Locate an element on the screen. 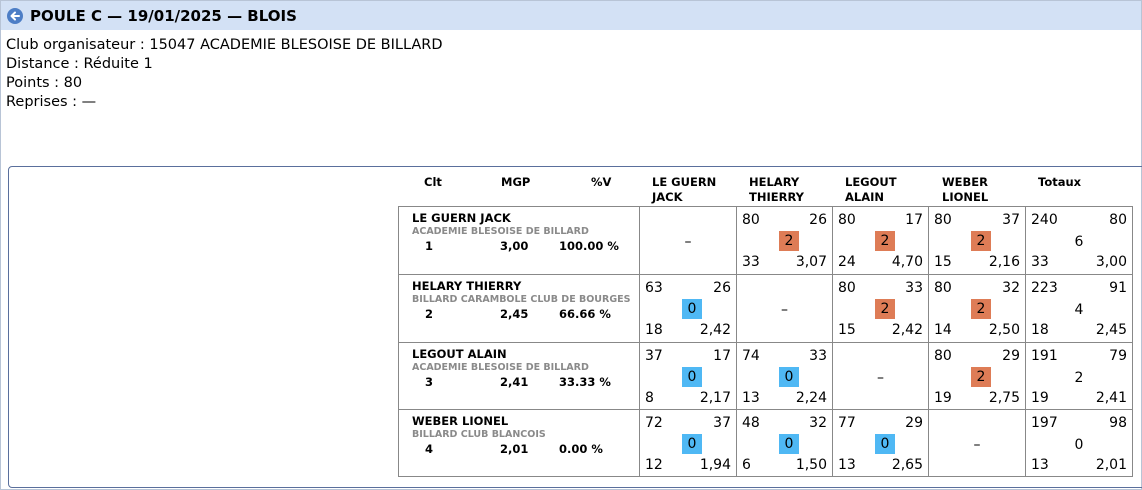  cell-bottom-right: 2,45 is located at coordinates (1111, 330).